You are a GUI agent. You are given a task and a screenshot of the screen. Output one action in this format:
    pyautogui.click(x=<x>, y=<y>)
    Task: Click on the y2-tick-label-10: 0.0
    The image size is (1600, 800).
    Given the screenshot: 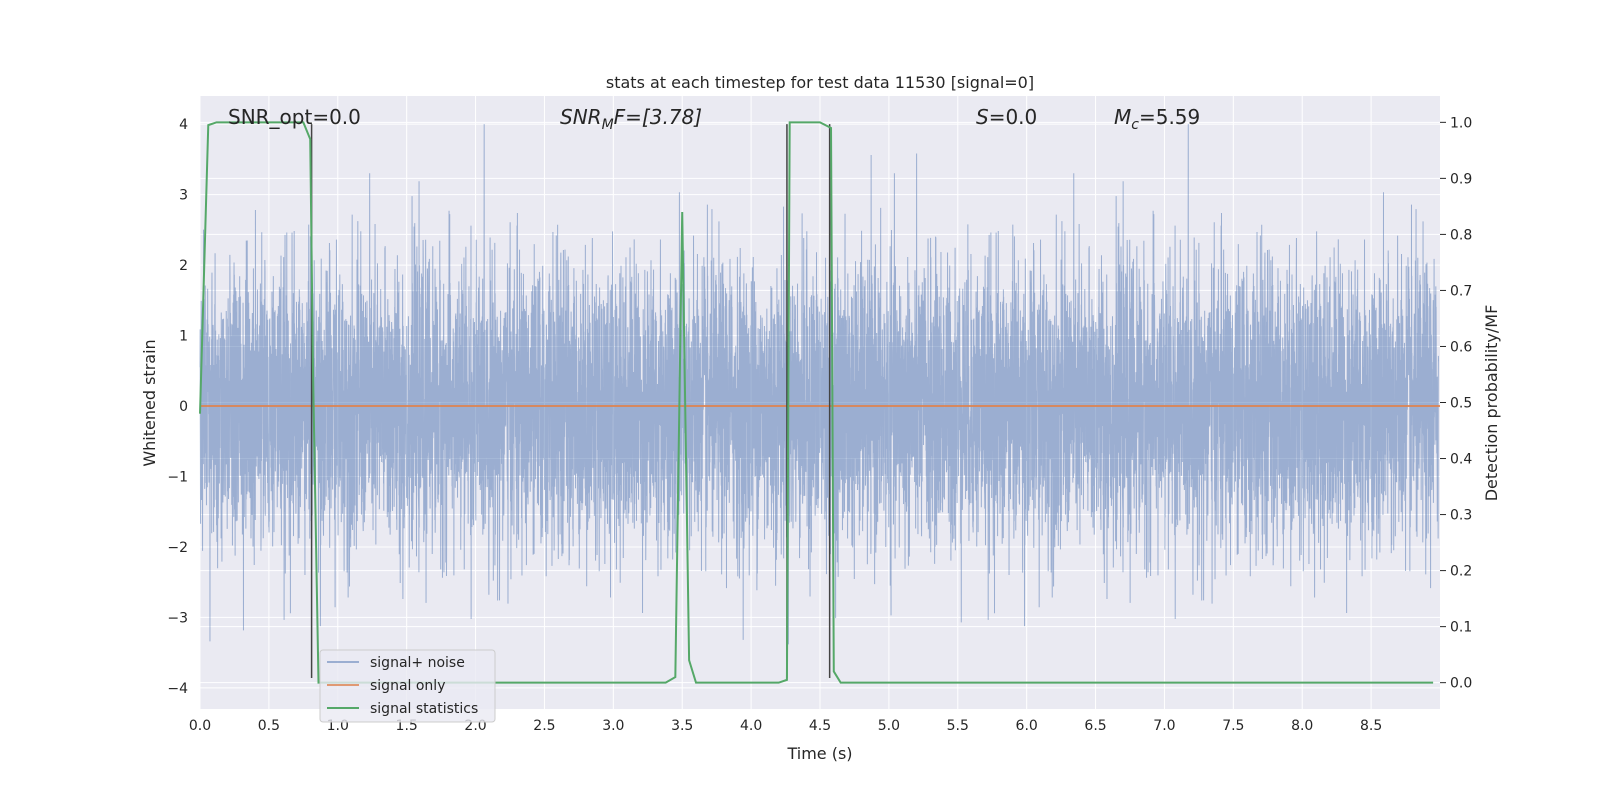 What is the action you would take?
    pyautogui.click(x=1461, y=684)
    